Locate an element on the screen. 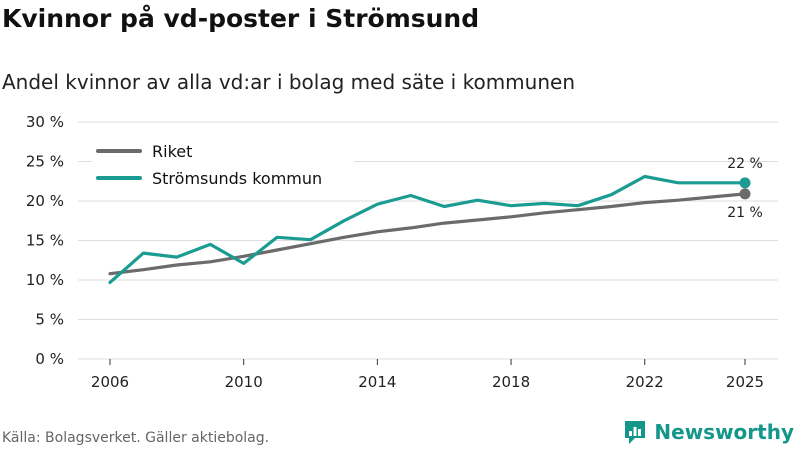 The image size is (800, 450). legend-label-riket: Riket is located at coordinates (172, 151).